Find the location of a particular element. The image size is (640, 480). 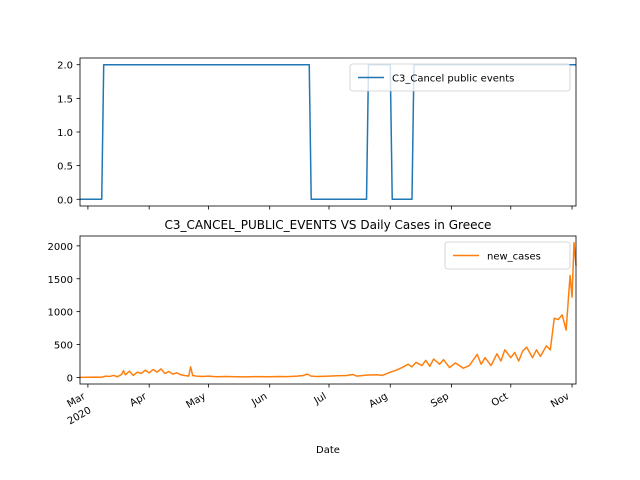

legend: C3_Cancel public events is located at coordinates (460, 77).